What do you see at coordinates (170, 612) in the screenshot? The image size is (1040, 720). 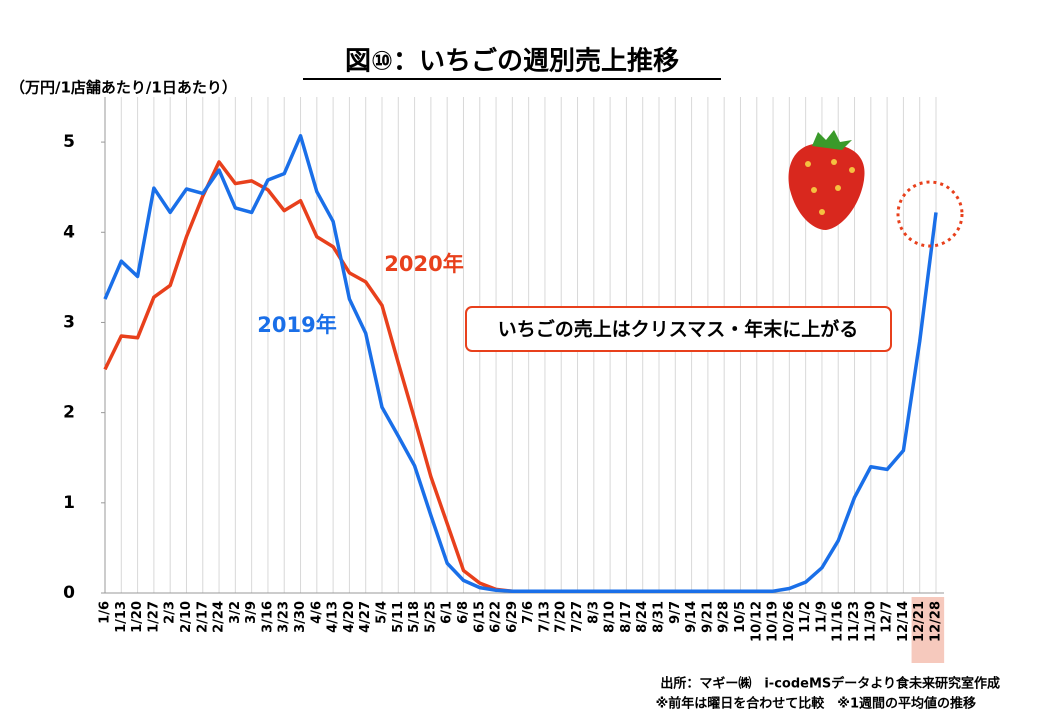 I see `x-tick-label: 2/3` at bounding box center [170, 612].